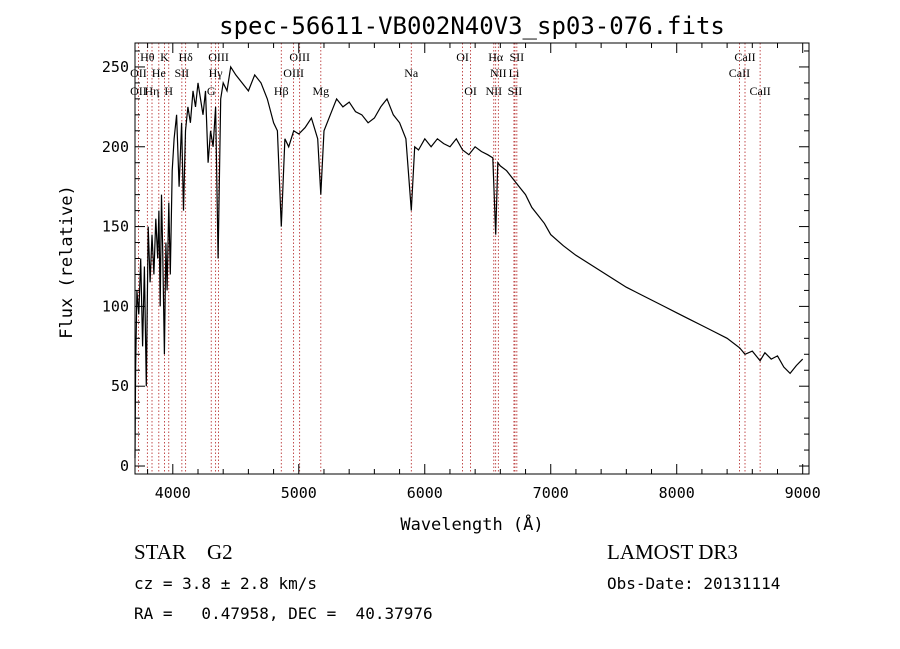 The image size is (900, 649). Describe the element at coordinates (152, 91) in the screenshot. I see `line-label: Hη` at that location.